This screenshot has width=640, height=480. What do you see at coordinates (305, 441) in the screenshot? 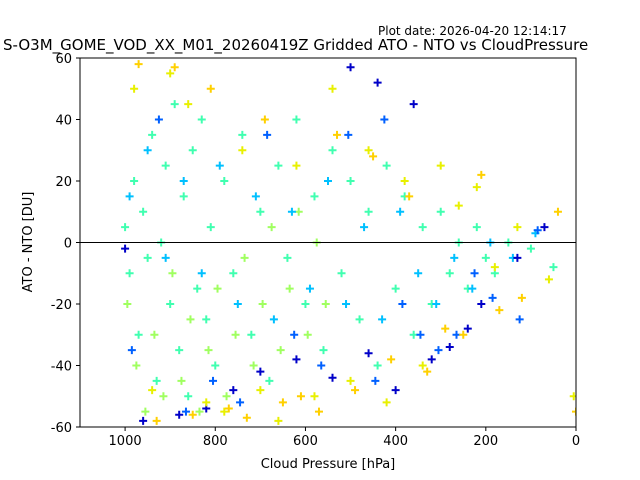
I see `x-tick-label: 600` at bounding box center [305, 441].